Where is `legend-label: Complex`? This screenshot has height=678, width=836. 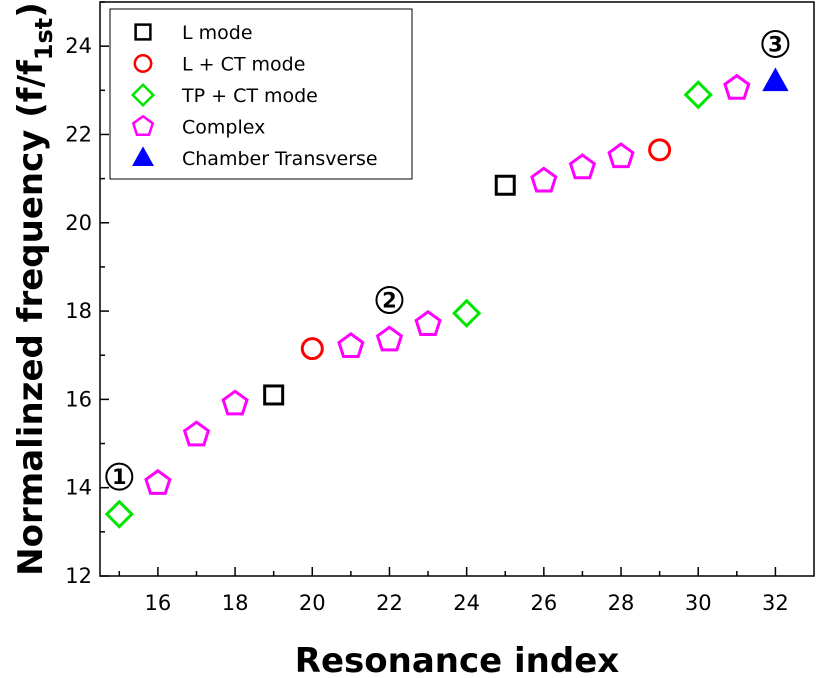
legend-label: Complex is located at coordinates (223, 128).